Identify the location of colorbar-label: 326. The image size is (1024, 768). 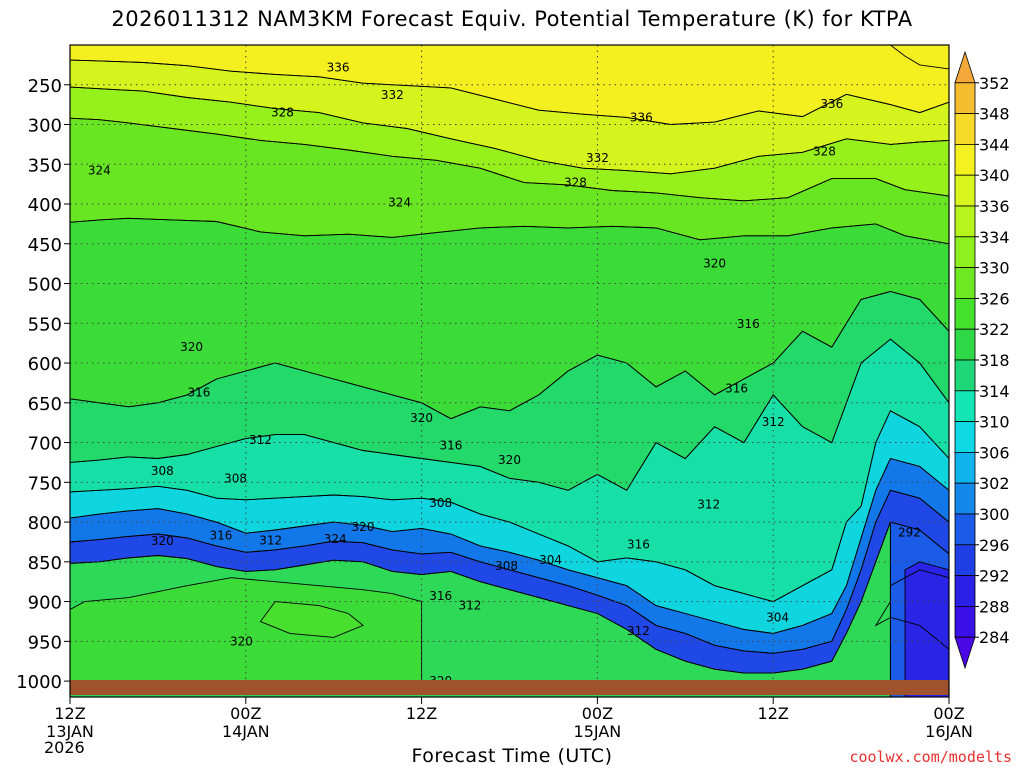
(994, 298).